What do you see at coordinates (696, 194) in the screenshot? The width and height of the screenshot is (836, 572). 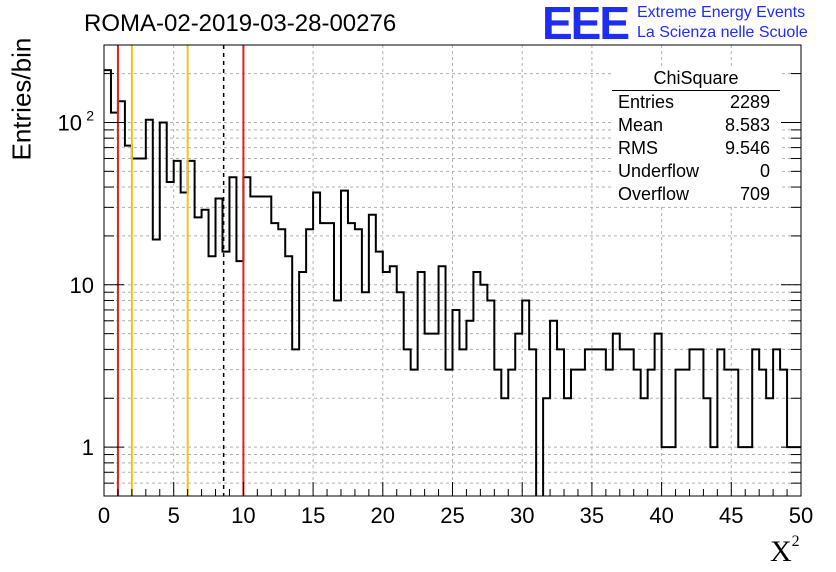 I see `stats-row-overflow: Overflow 709` at bounding box center [696, 194].